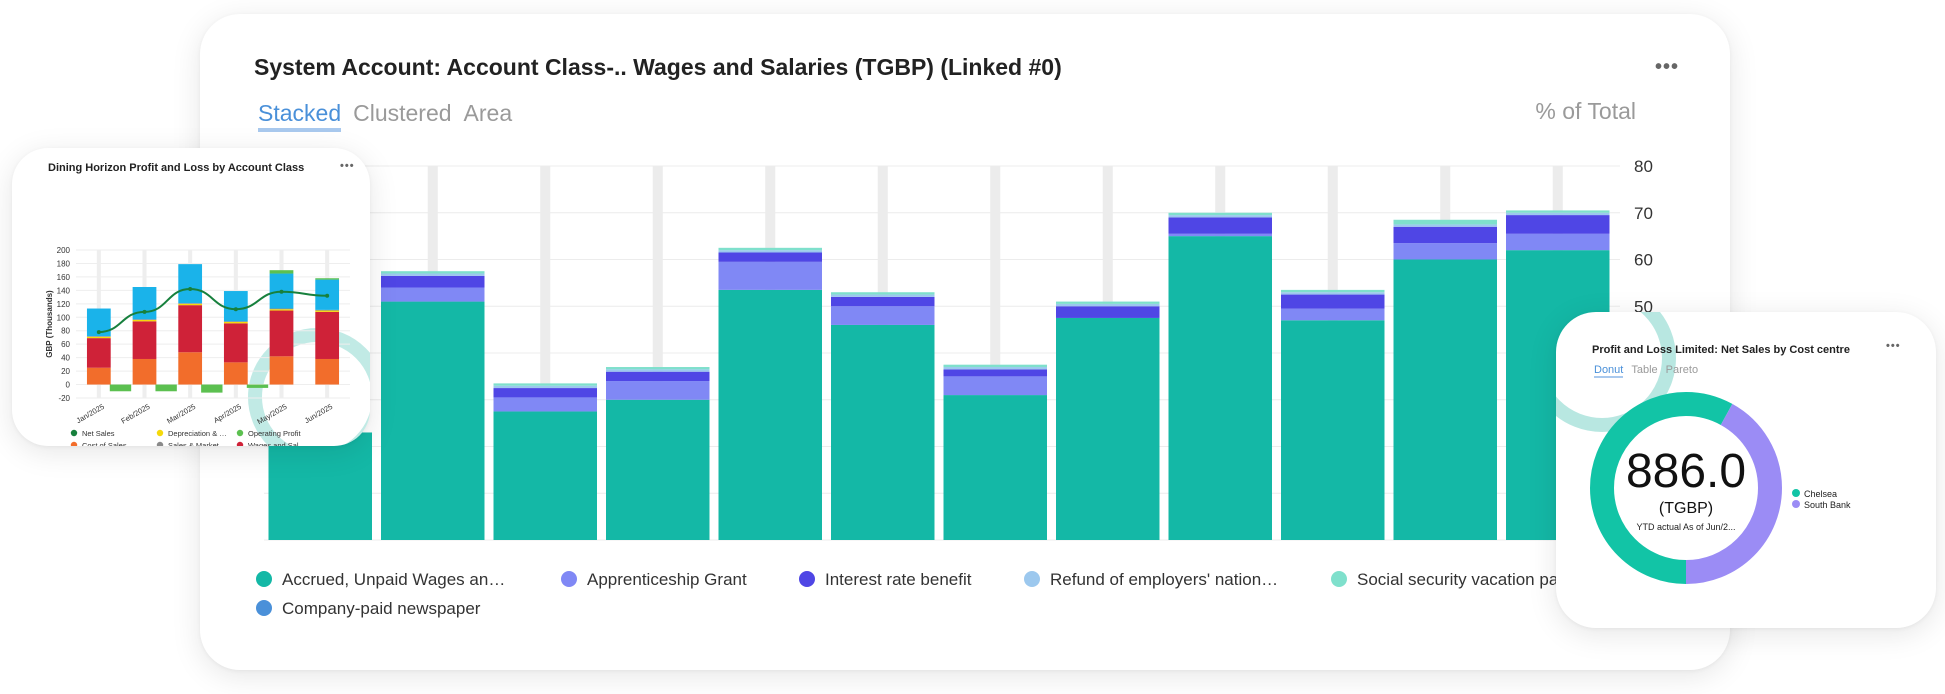 The width and height of the screenshot is (1945, 694). What do you see at coordinates (64, 317) in the screenshot?
I see `y-tick-label: 100` at bounding box center [64, 317].